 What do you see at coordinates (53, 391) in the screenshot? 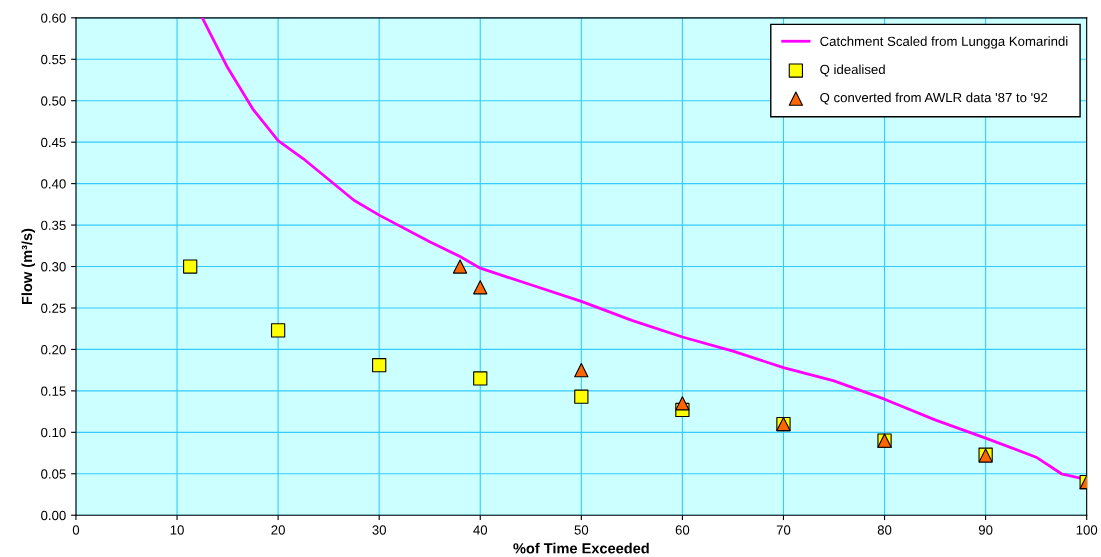
I see `y-tick-label: 0.15` at bounding box center [53, 391].